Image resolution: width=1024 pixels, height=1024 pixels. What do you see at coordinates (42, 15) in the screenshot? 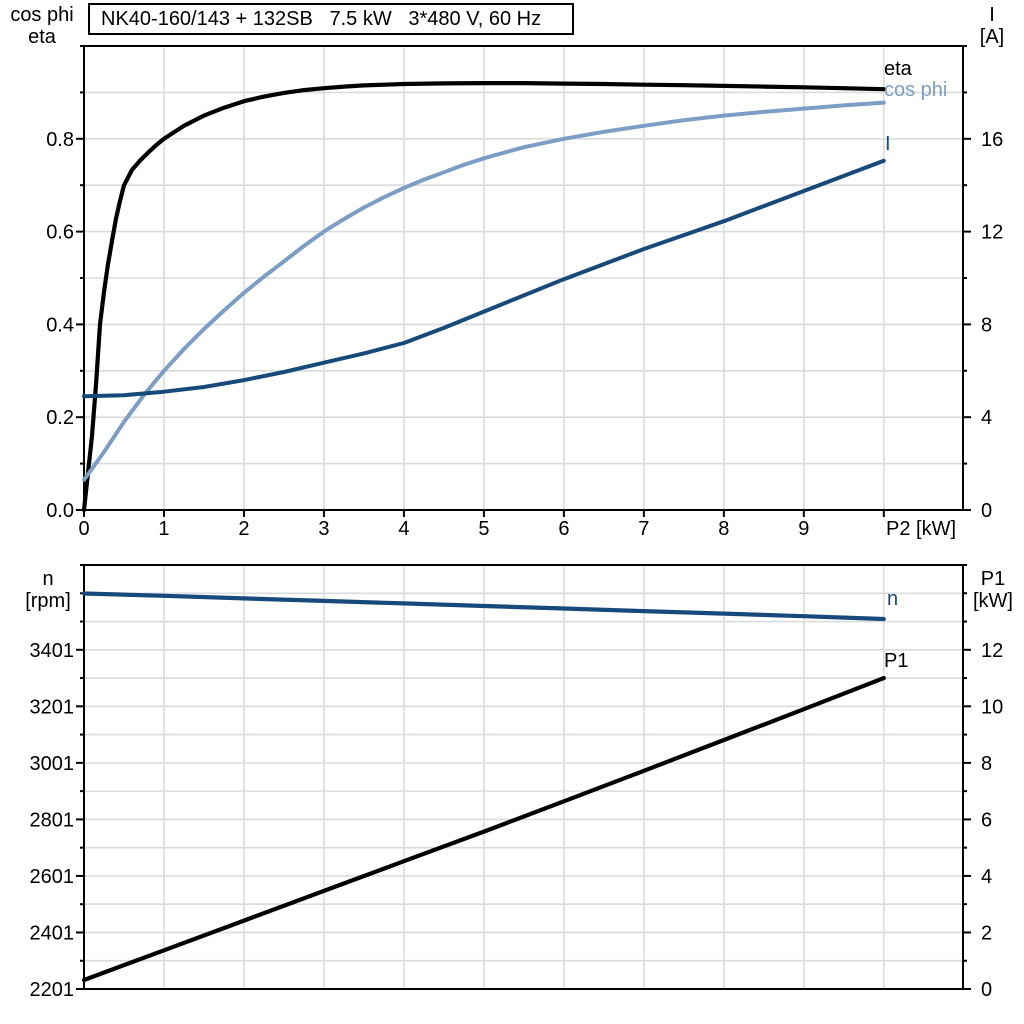
I see `axis-title-cosphi: cos phi` at bounding box center [42, 15].